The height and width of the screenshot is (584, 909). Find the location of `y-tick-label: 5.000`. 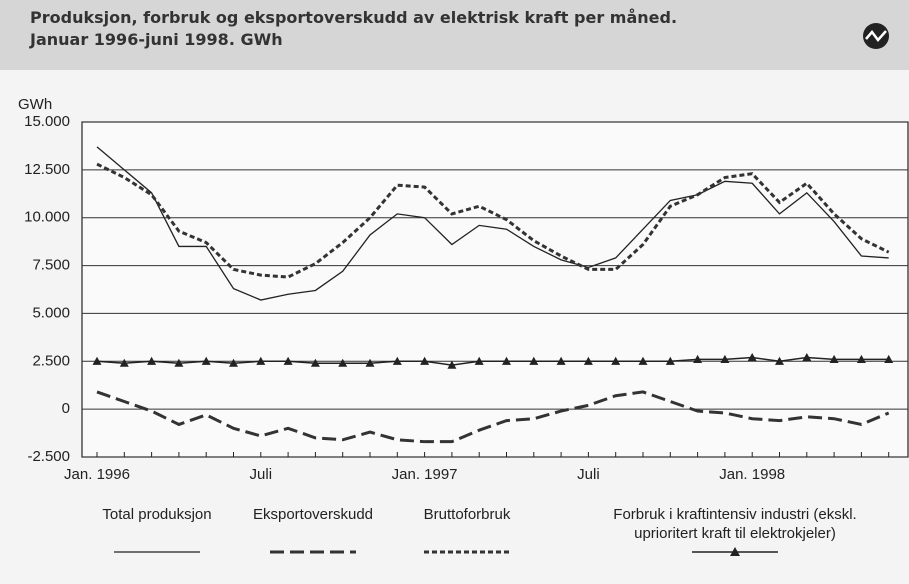

y-tick-label: 5.000 is located at coordinates (51, 312).